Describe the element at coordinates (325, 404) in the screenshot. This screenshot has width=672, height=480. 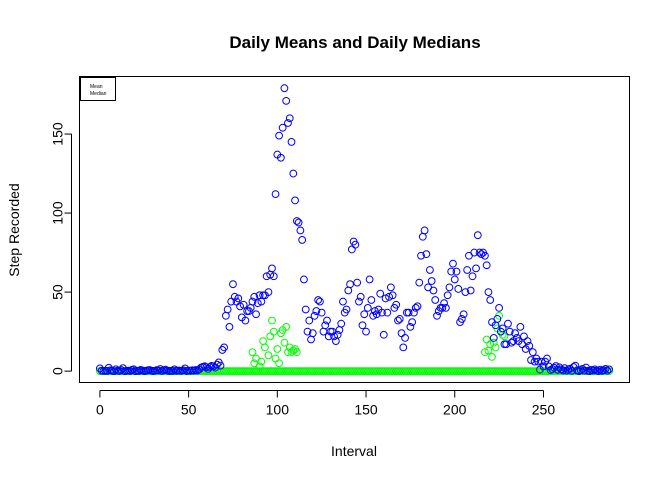
I see `x-axis: 0 50 100 150 200 250` at that location.